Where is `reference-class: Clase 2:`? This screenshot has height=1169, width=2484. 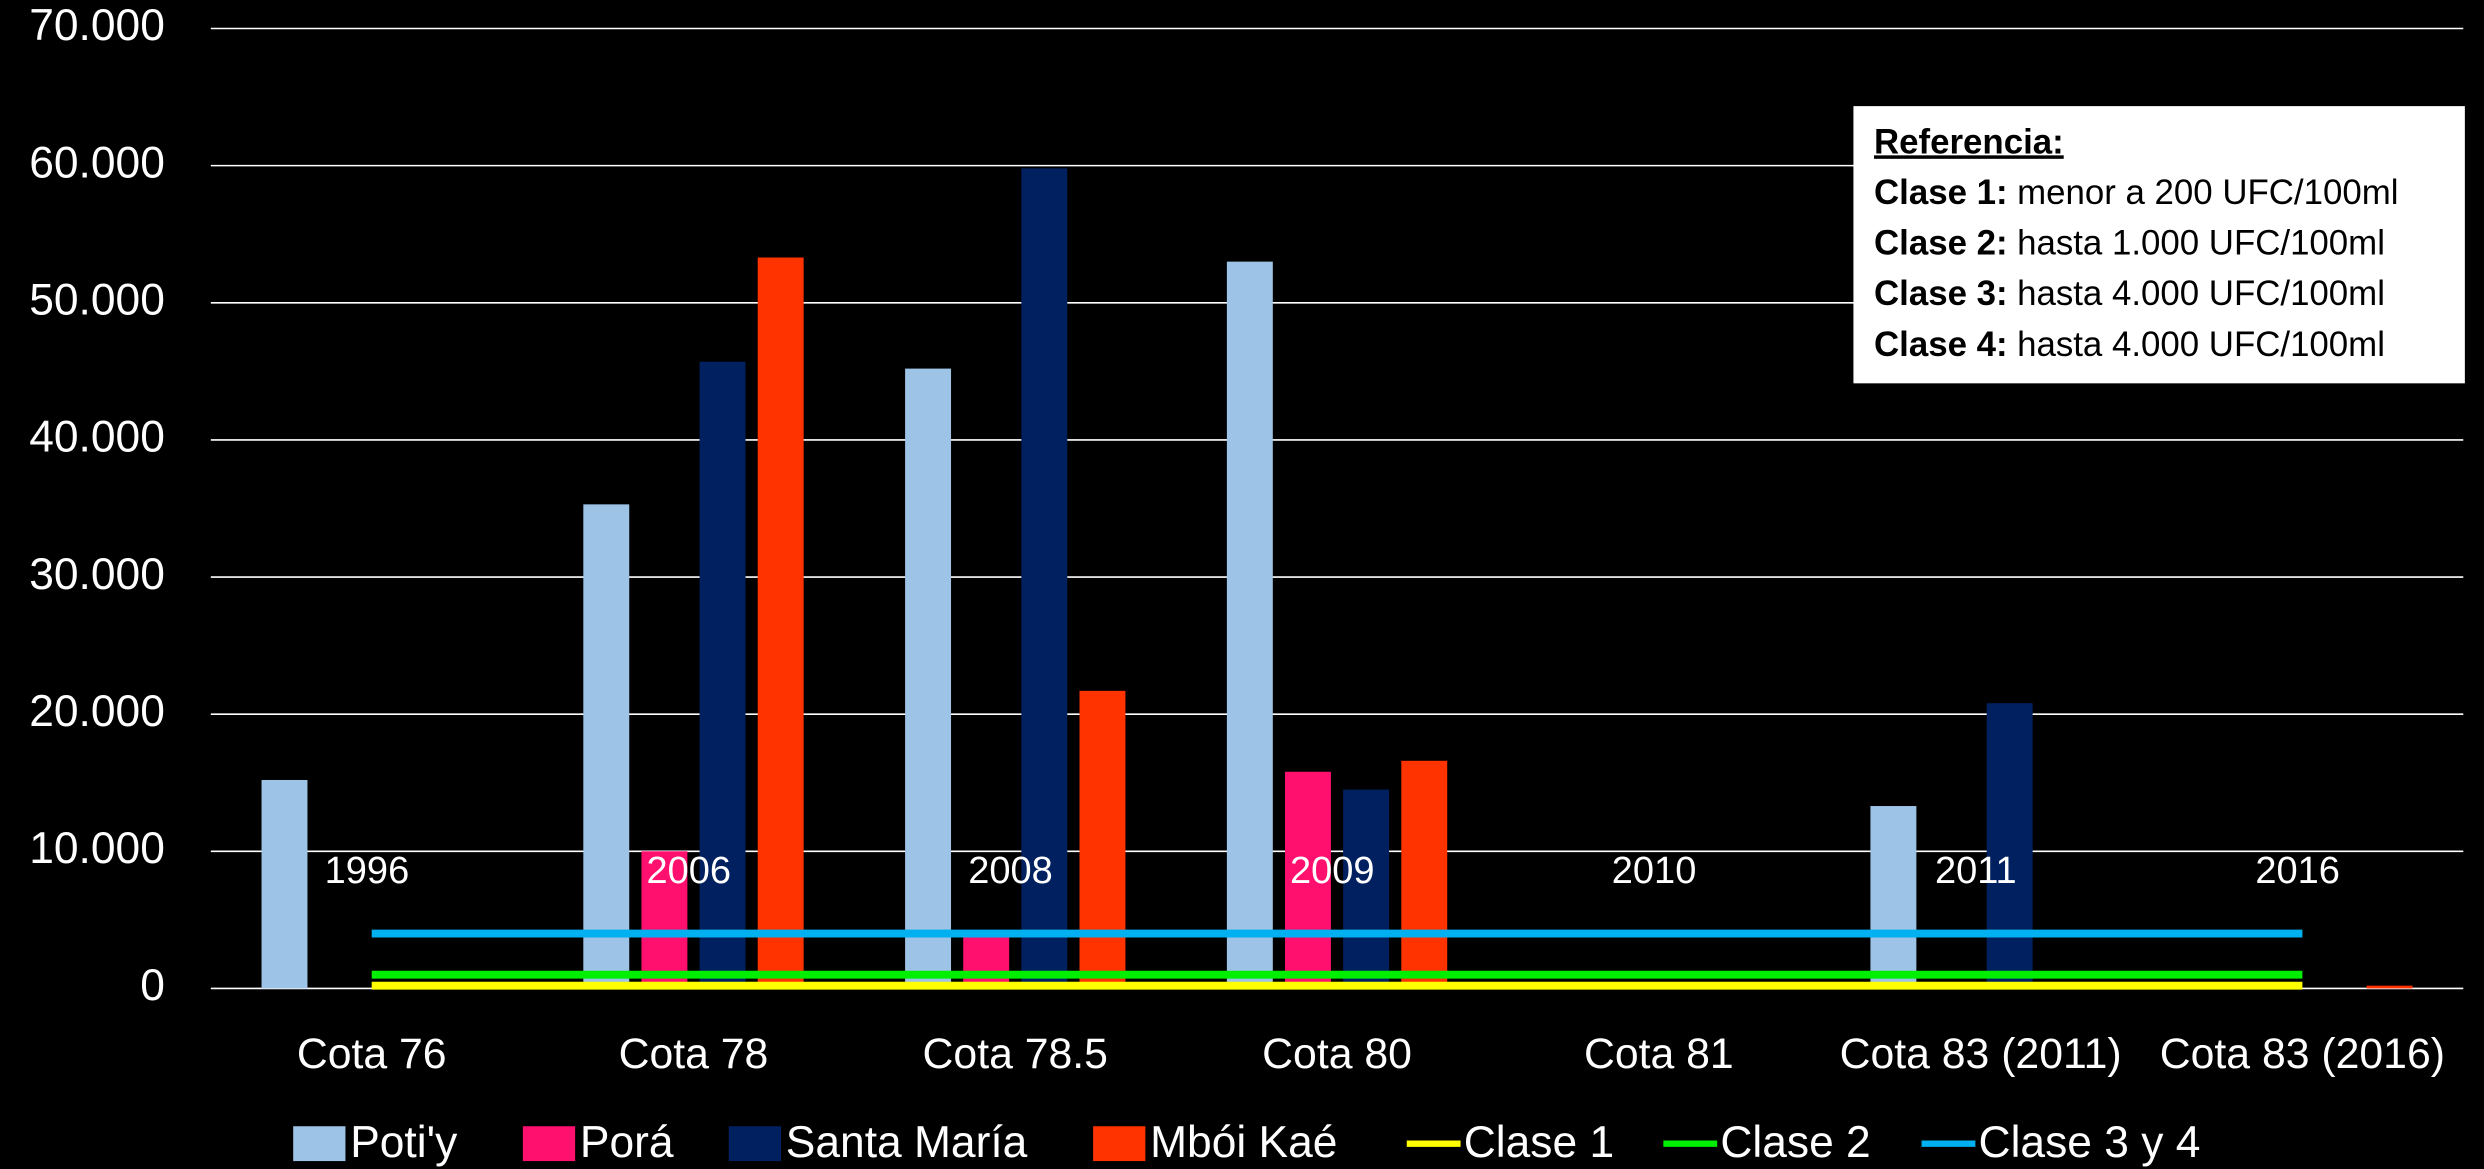
reference-class: Clase 2: is located at coordinates (1941, 243).